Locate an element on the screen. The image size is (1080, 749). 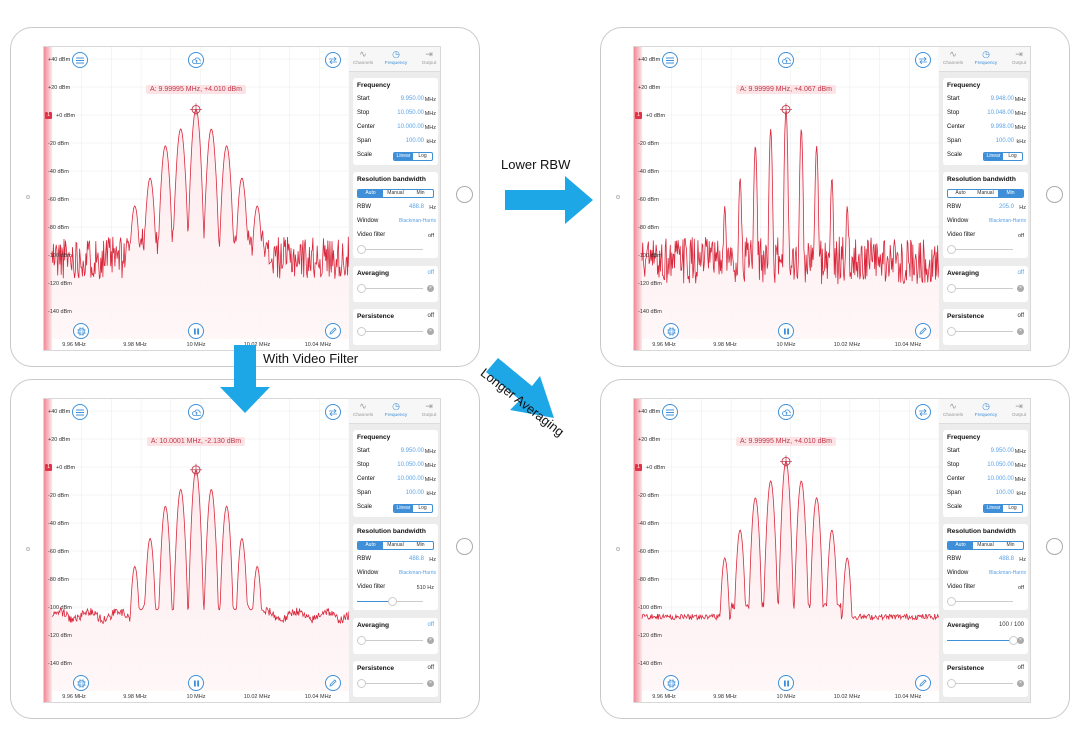
rbw-value: 205.0 is located at coordinates (1006, 207).